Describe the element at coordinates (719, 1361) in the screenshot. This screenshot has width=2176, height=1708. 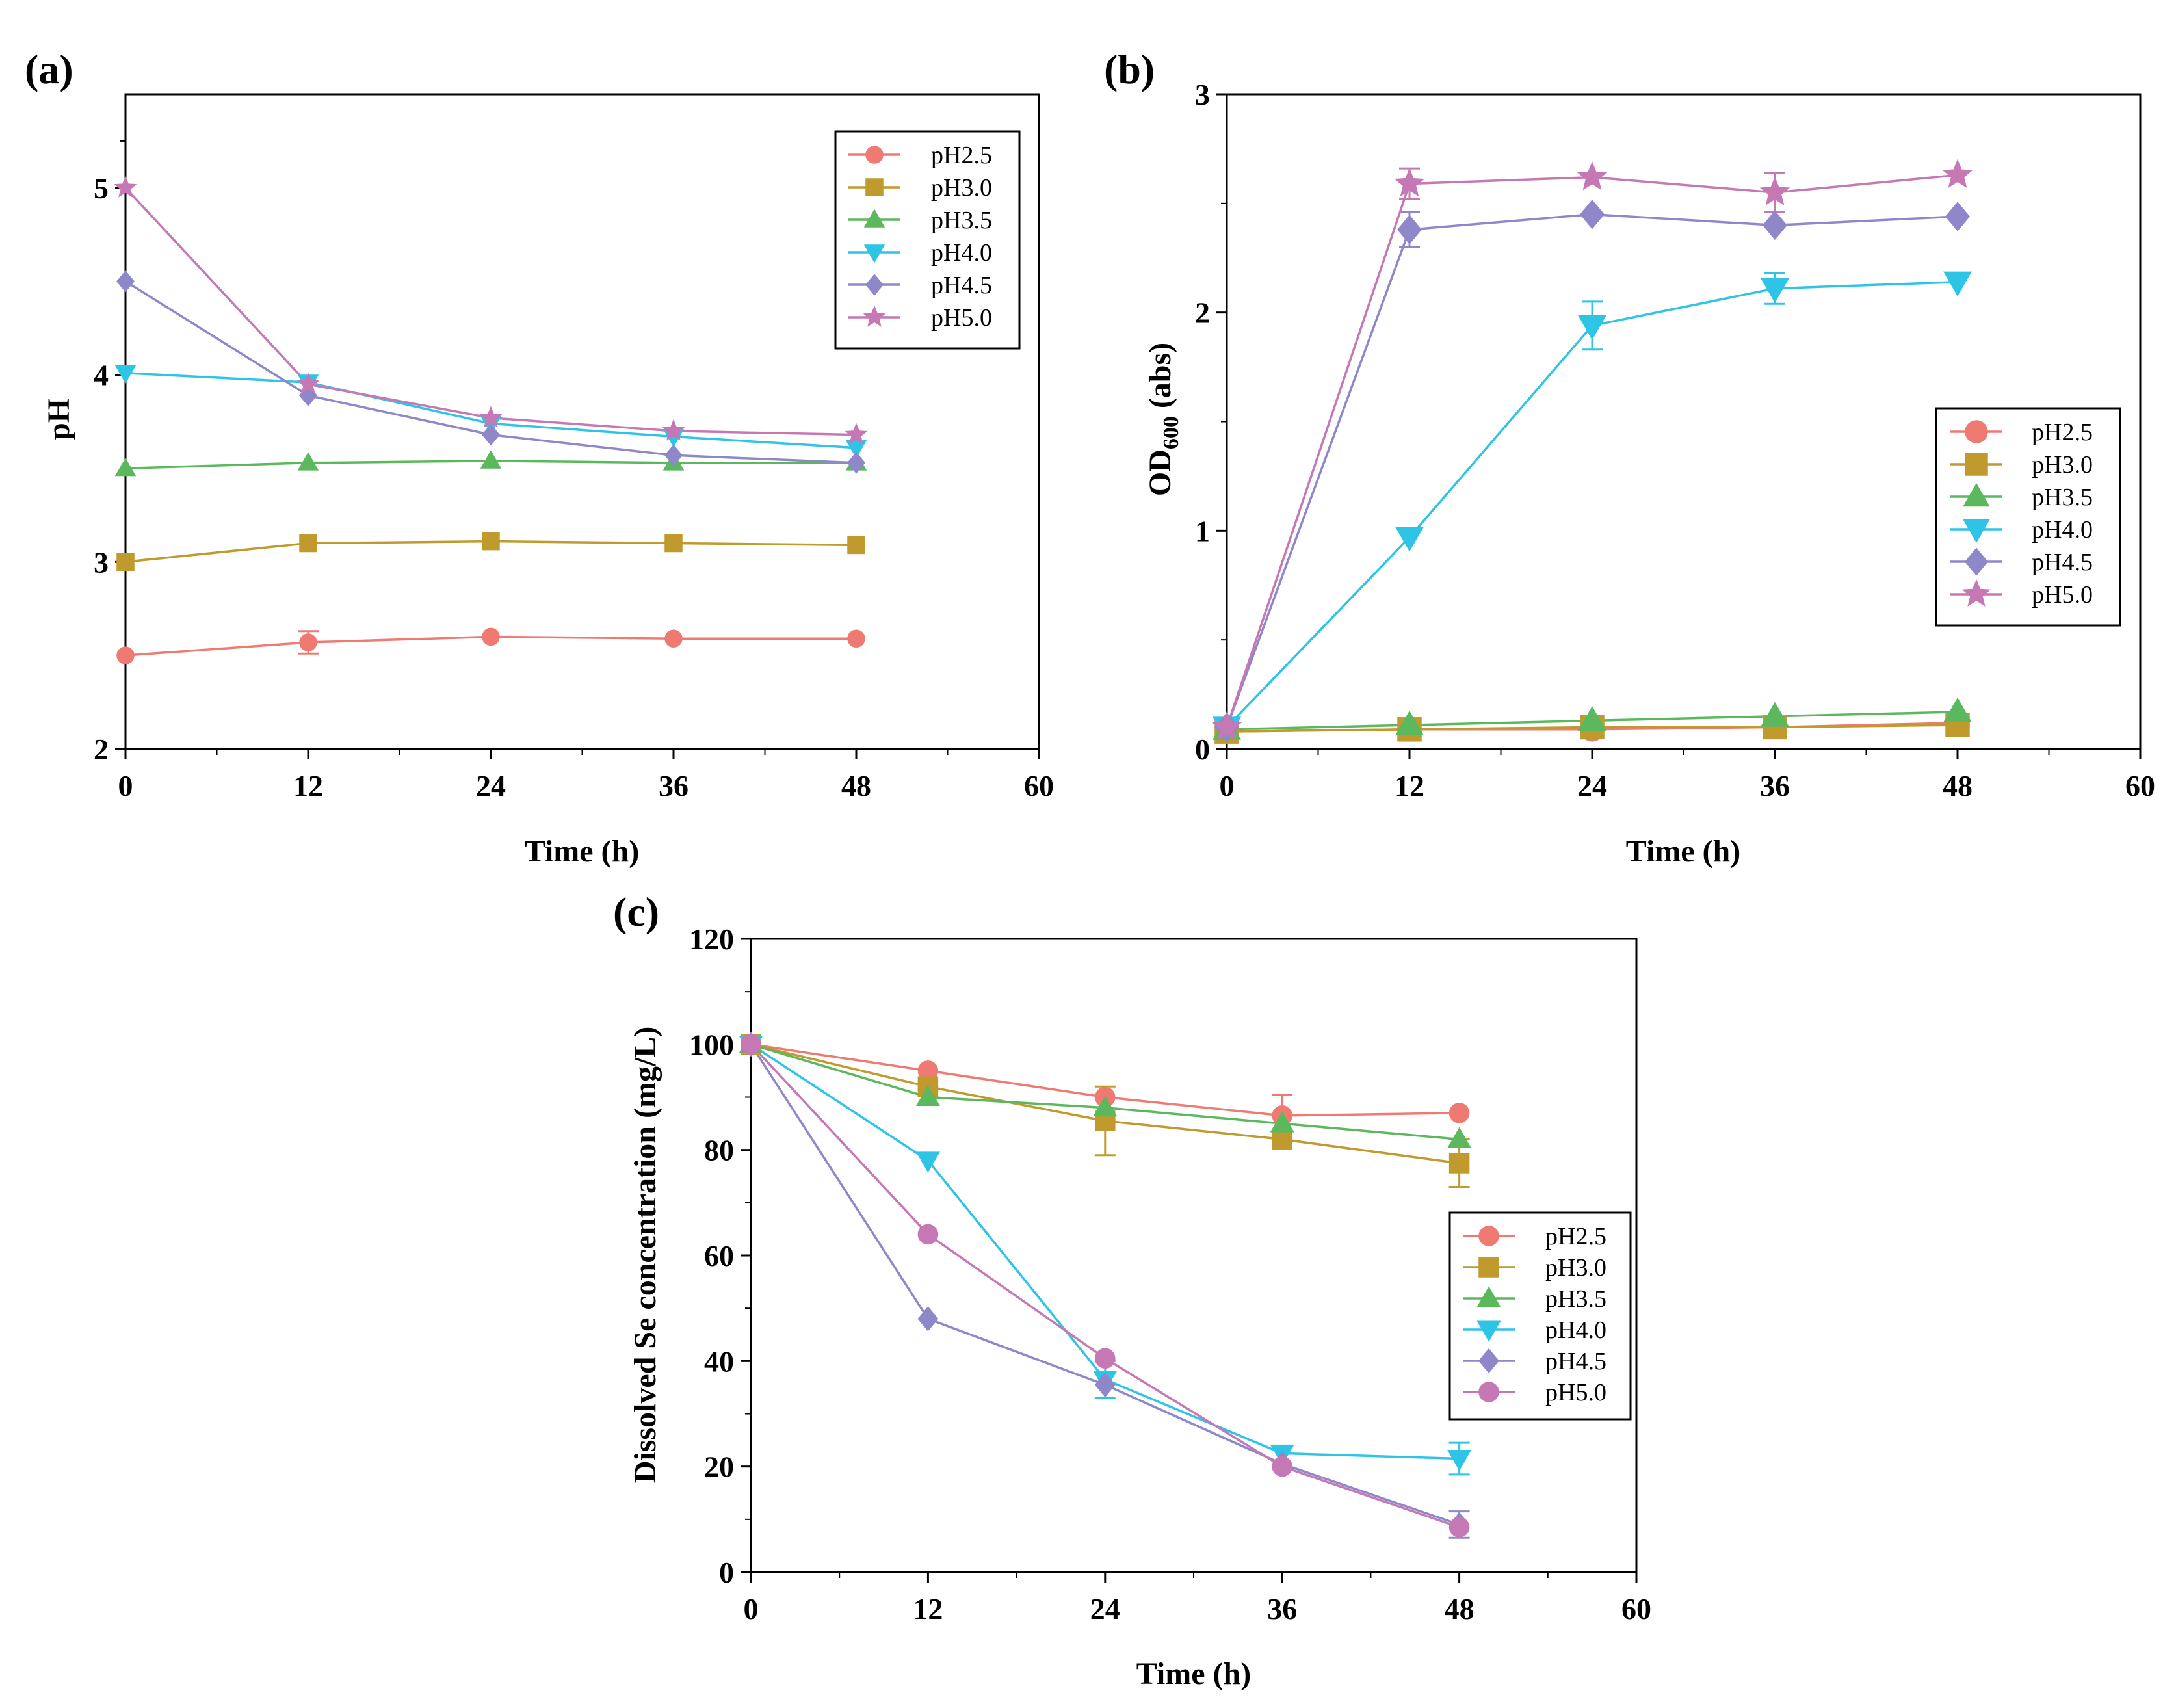
I see `y-tick-label: 40` at that location.